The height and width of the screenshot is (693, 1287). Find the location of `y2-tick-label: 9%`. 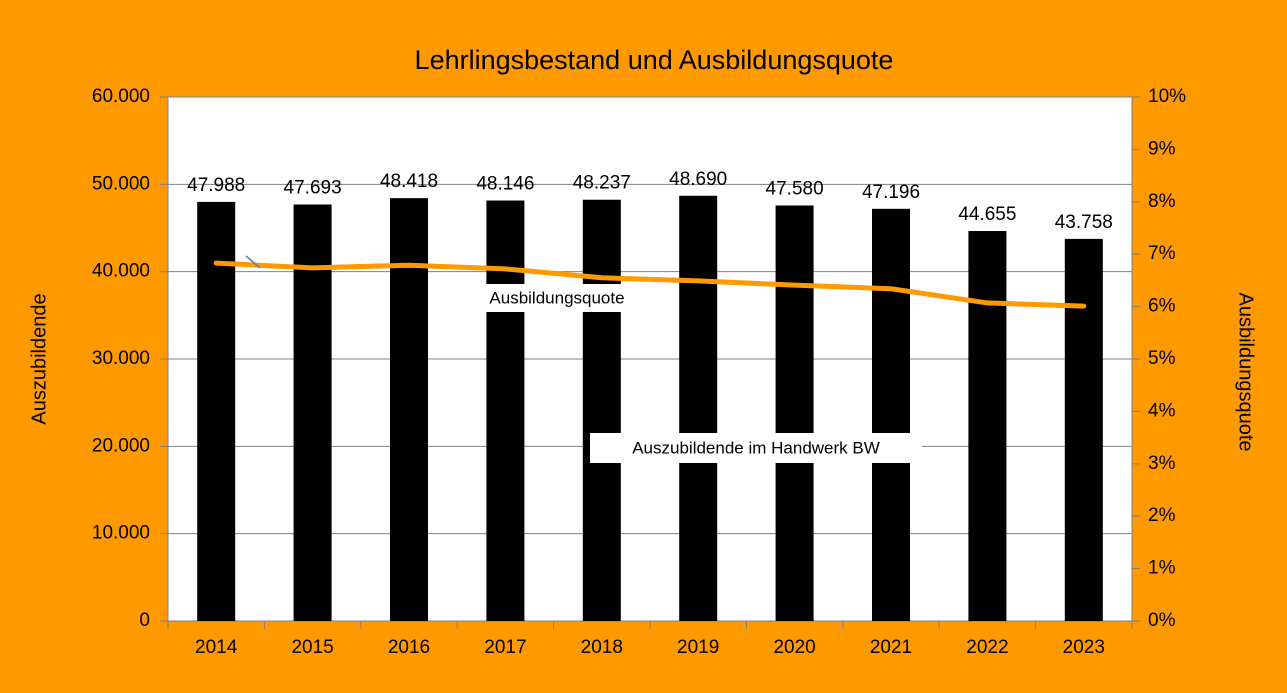

y2-tick-label: 9% is located at coordinates (1162, 148).